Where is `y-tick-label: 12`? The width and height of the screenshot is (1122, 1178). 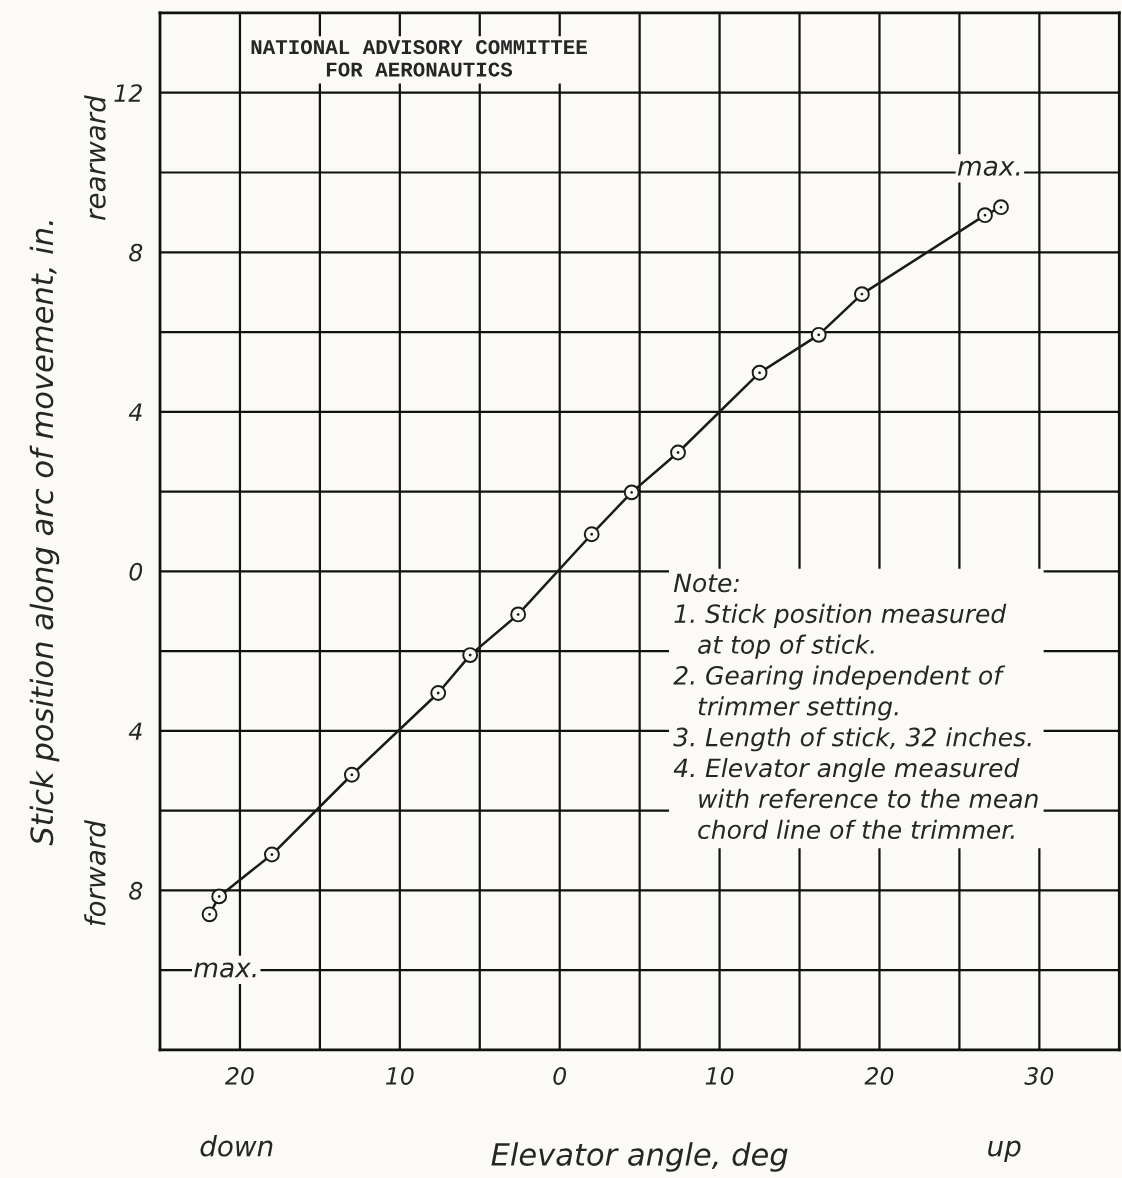 y-tick-label: 12 is located at coordinates (128, 93).